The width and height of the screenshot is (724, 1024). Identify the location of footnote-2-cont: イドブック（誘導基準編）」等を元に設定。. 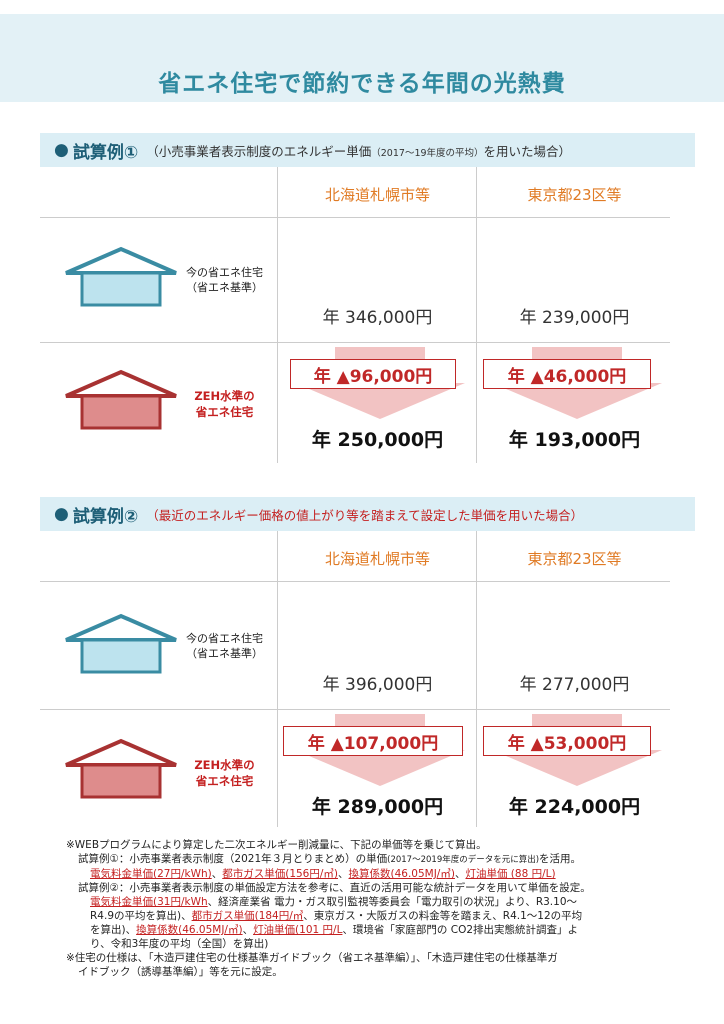
(180, 972).